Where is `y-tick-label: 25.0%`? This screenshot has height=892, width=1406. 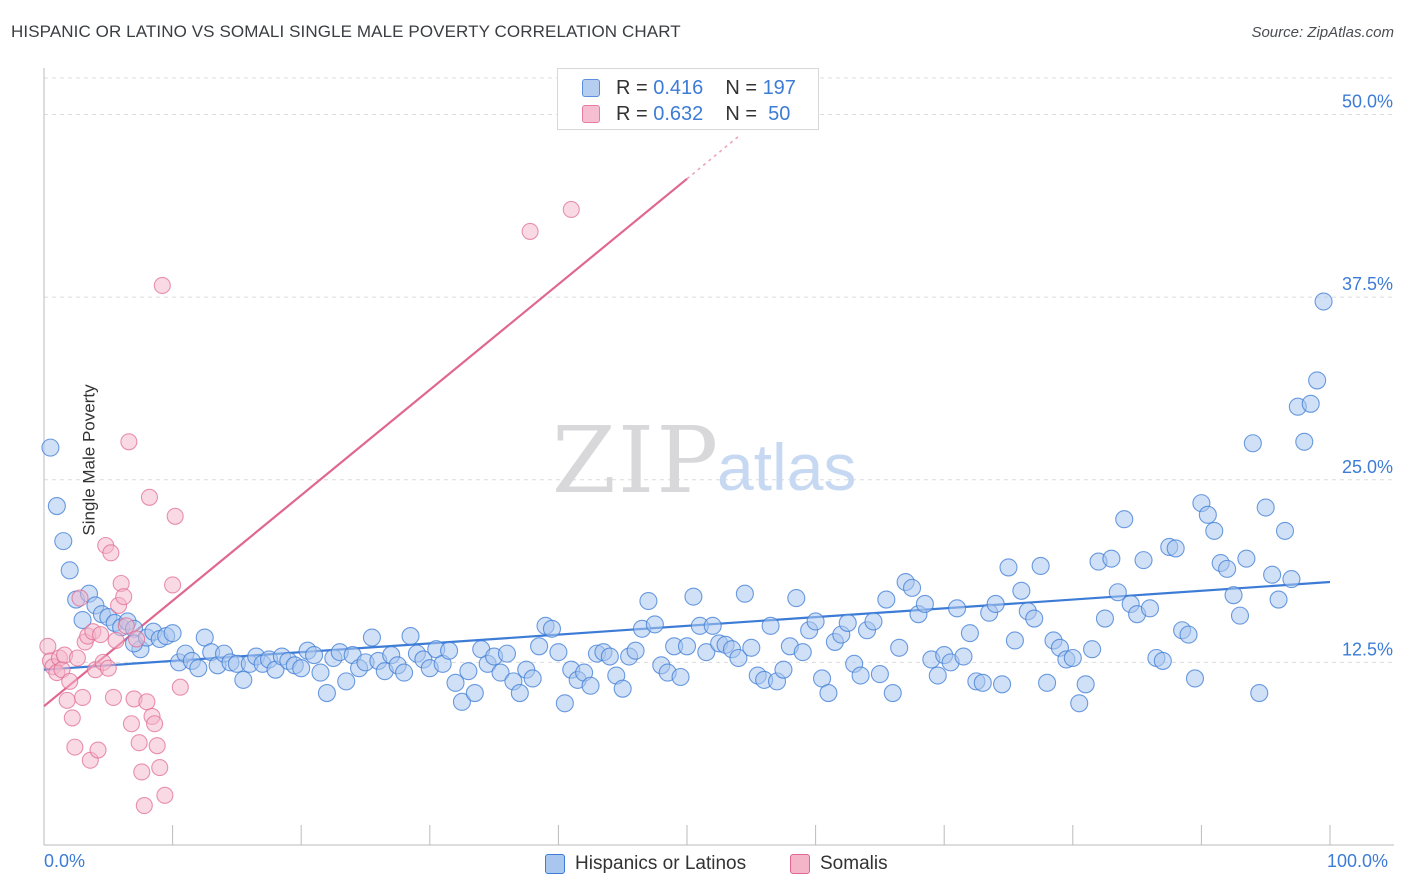 y-tick-label: 25.0% is located at coordinates (1367, 467).